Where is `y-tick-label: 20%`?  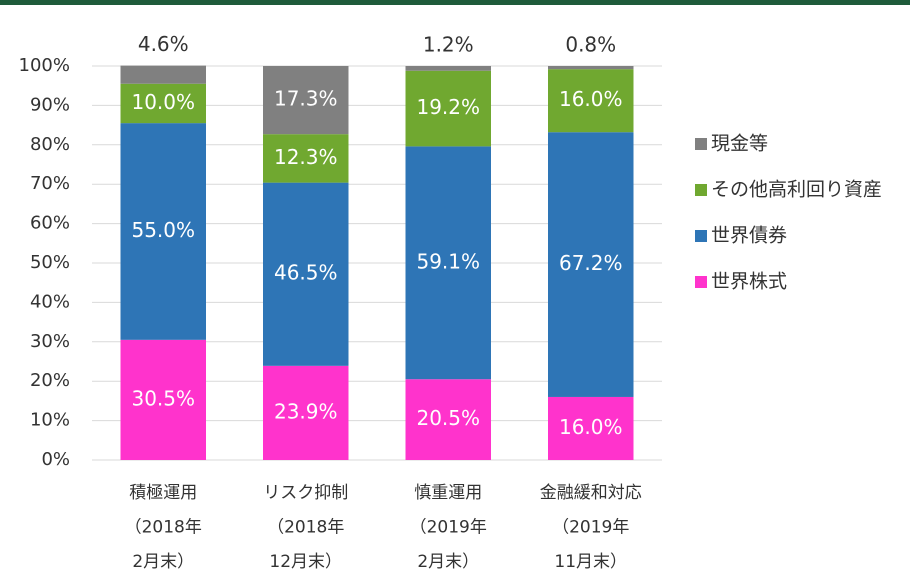 y-tick-label: 20% is located at coordinates (50, 380).